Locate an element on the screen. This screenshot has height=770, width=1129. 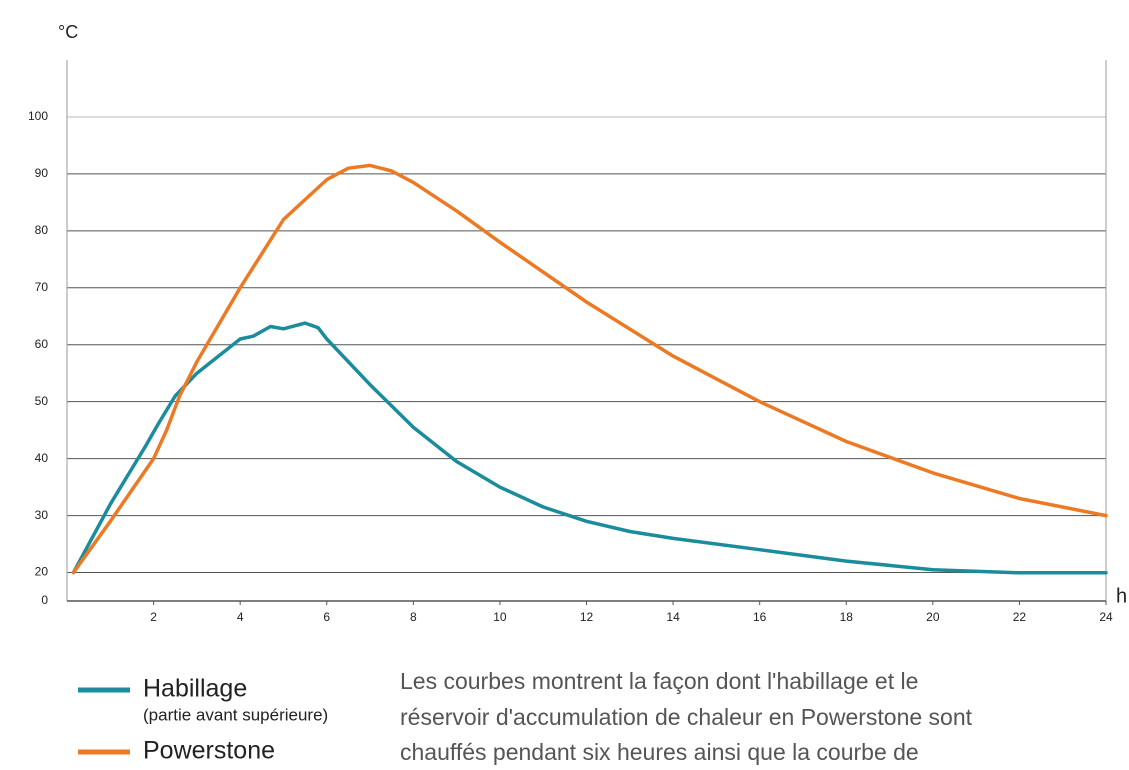
y-tick-label: 90 is located at coordinates (42, 173).